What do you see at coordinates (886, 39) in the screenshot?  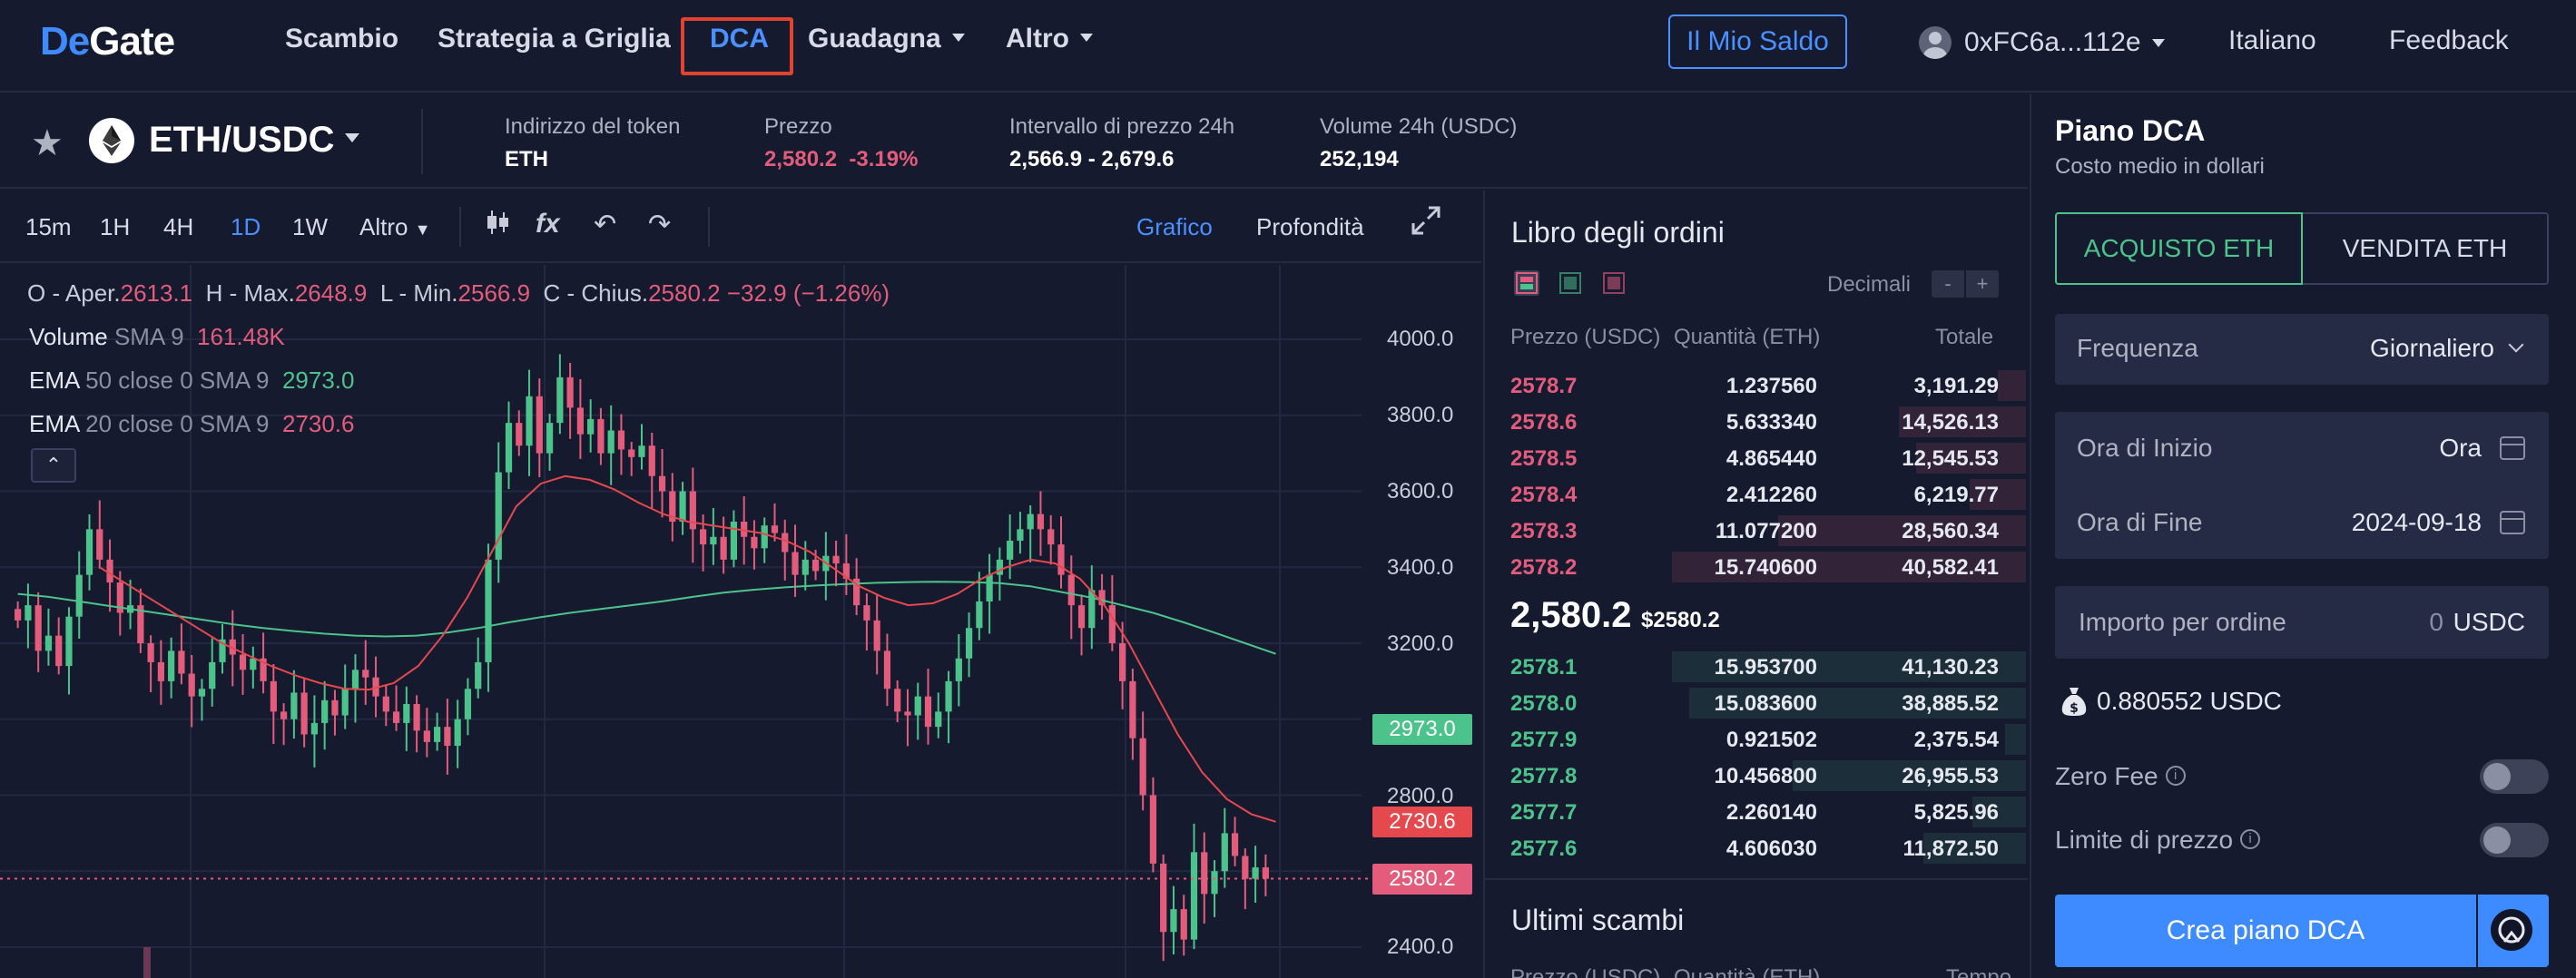 I see `nav-guadagna: Guadagna` at bounding box center [886, 39].